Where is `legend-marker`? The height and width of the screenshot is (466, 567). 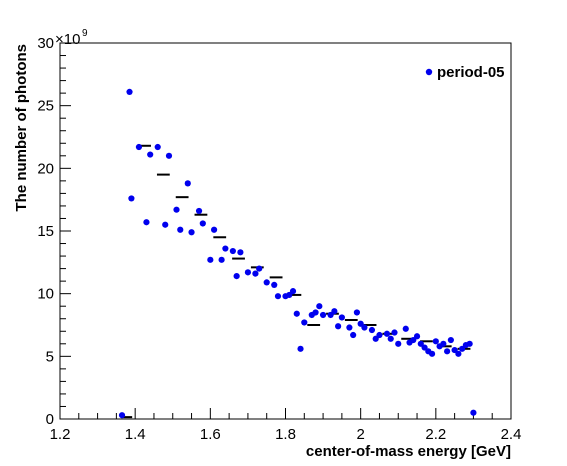
legend-marker is located at coordinates (429, 72).